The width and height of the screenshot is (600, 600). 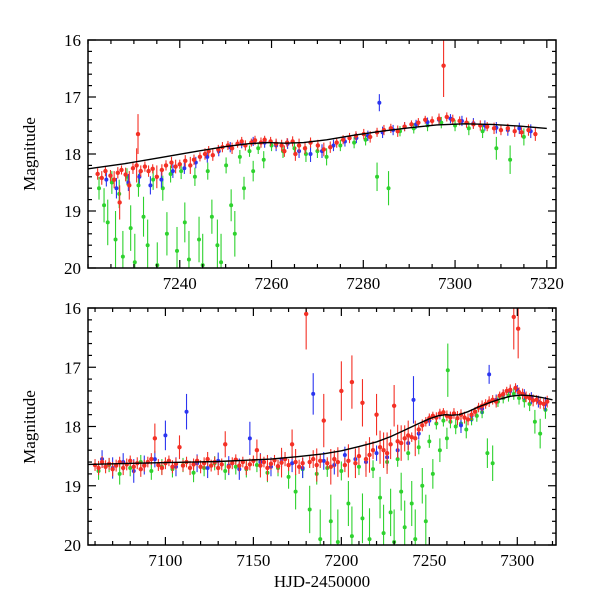 What do you see at coordinates (72, 268) in the screenshot?
I see `y-tick-label: 20` at bounding box center [72, 268].